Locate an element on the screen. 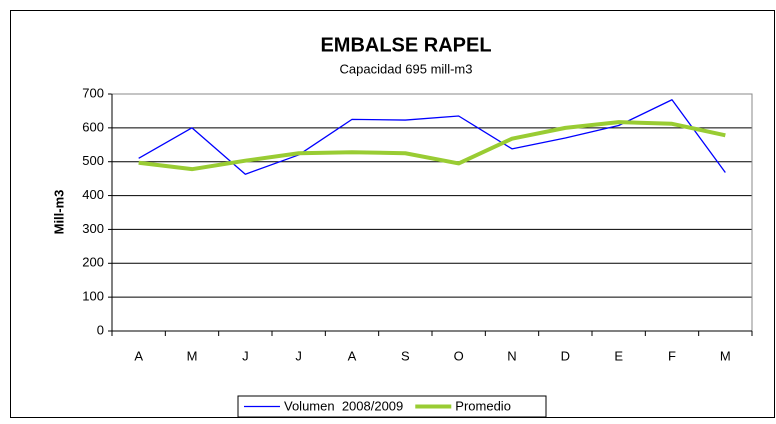 This screenshot has width=776, height=424. x-tick-label: F is located at coordinates (672, 355).